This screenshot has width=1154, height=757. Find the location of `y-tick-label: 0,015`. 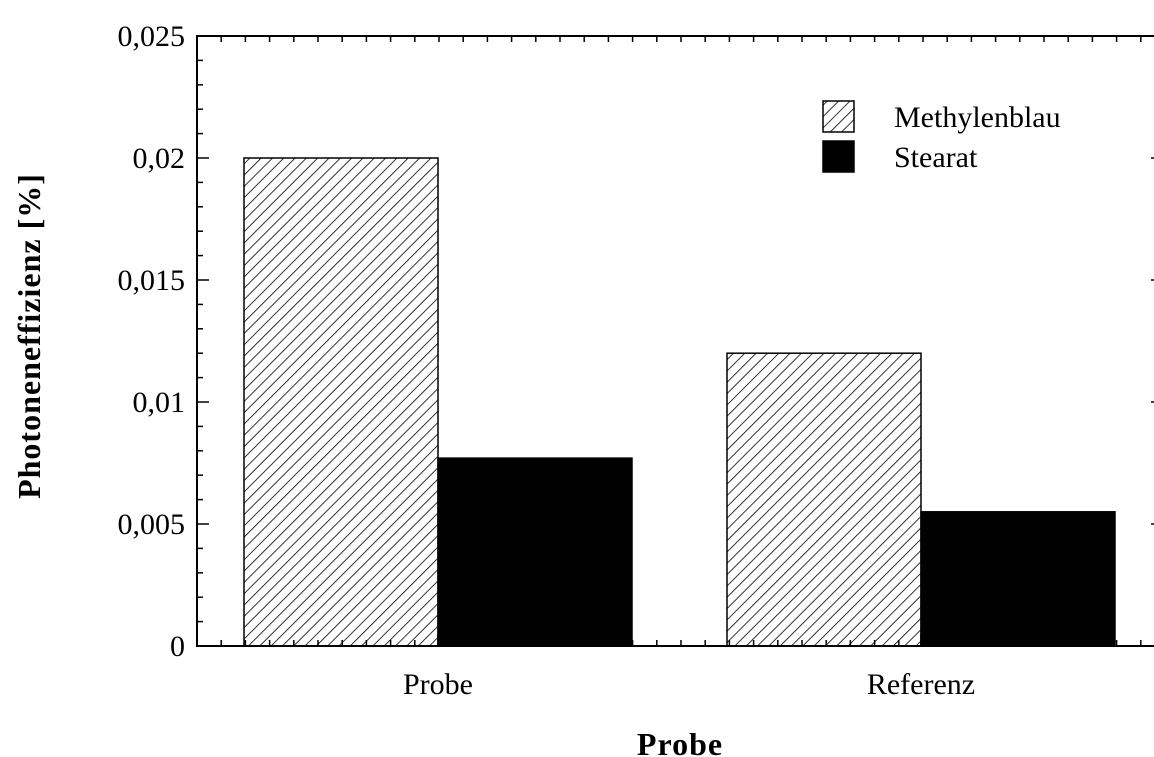

y-tick-label: 0,015 is located at coordinates (152, 280).